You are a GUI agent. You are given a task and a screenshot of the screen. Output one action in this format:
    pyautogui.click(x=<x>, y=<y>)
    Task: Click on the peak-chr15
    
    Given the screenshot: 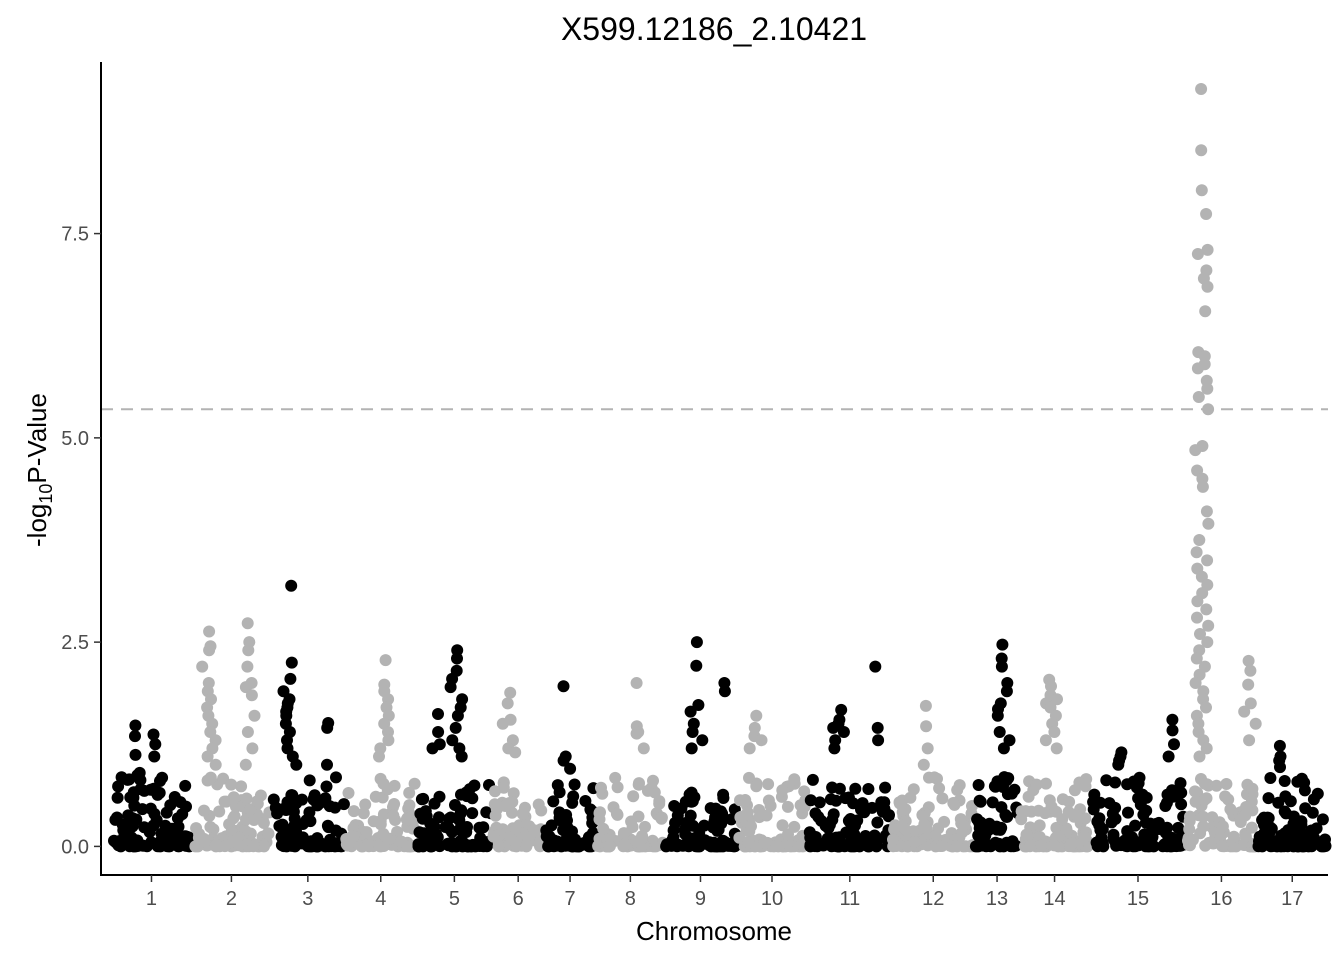 What is the action you would take?
    pyautogui.click(x=1120, y=758)
    